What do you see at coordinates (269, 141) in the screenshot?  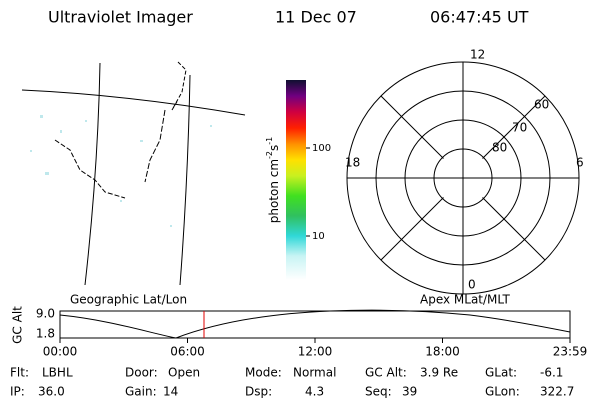 I see `exponent: -1` at bounding box center [269, 141].